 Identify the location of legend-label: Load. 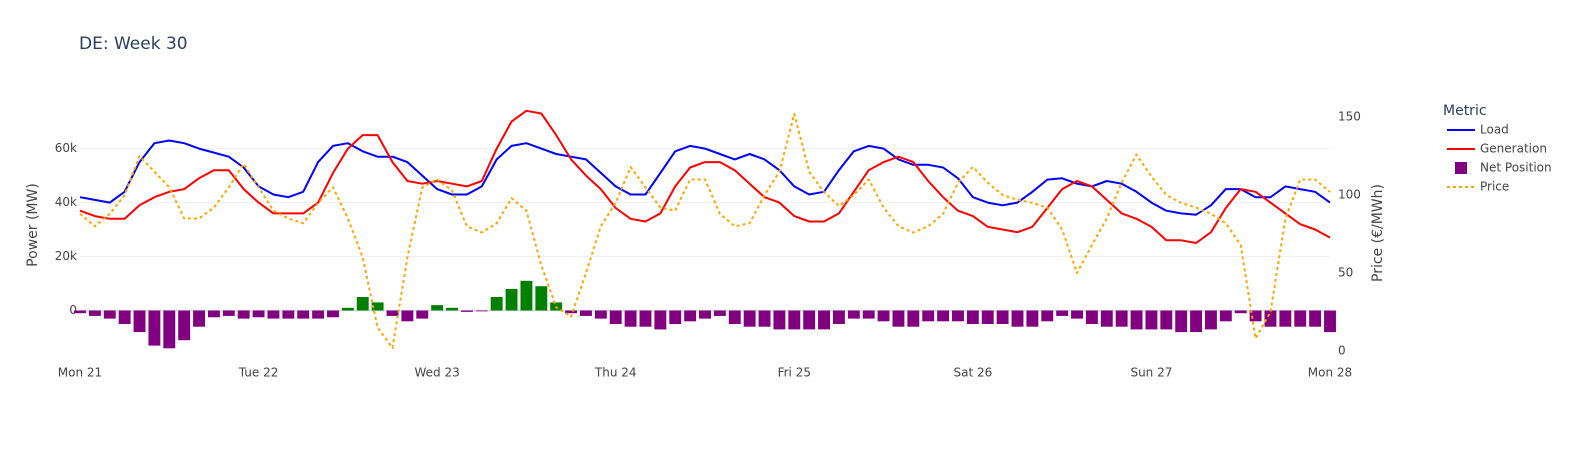
(1494, 130).